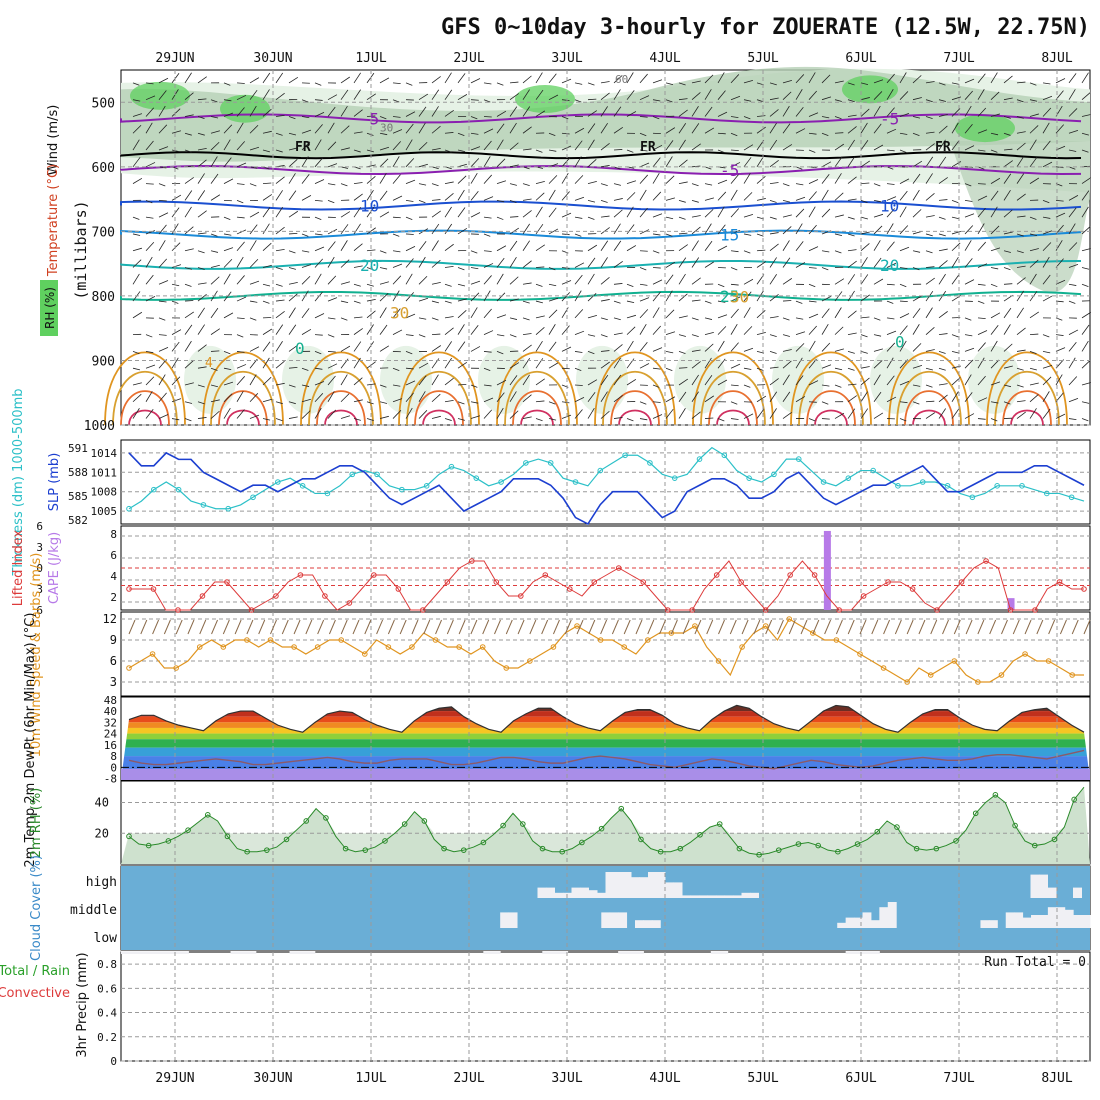 The width and height of the screenshot is (1100, 1100). I want to click on lifted-index-line-point, so click(765, 610).